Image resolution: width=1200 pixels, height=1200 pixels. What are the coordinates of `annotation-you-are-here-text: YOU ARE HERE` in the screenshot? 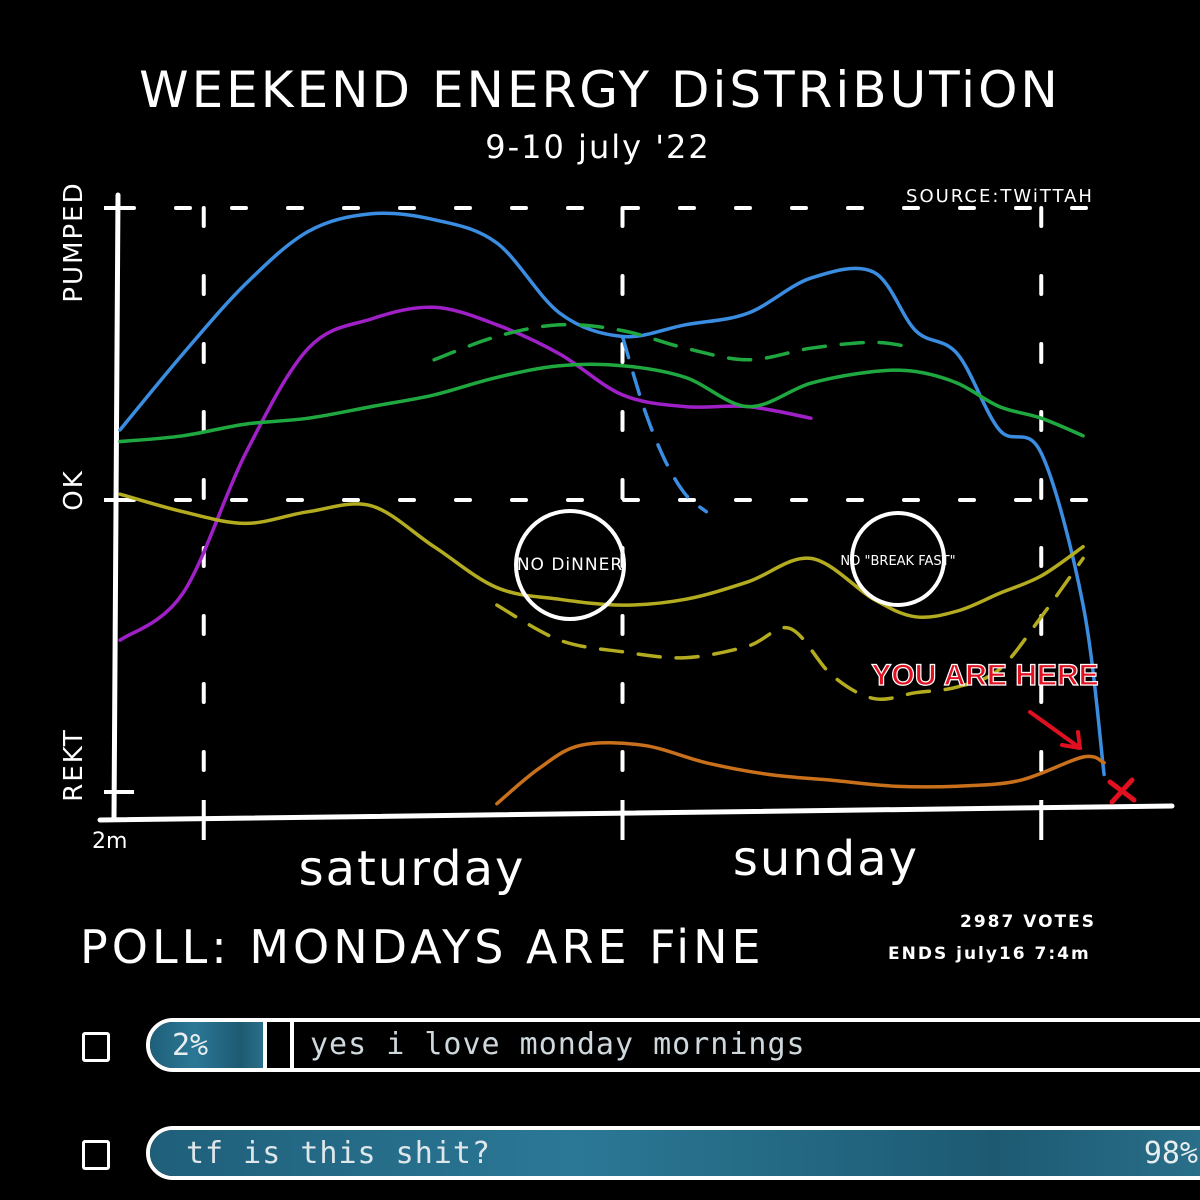 It's located at (984, 675).